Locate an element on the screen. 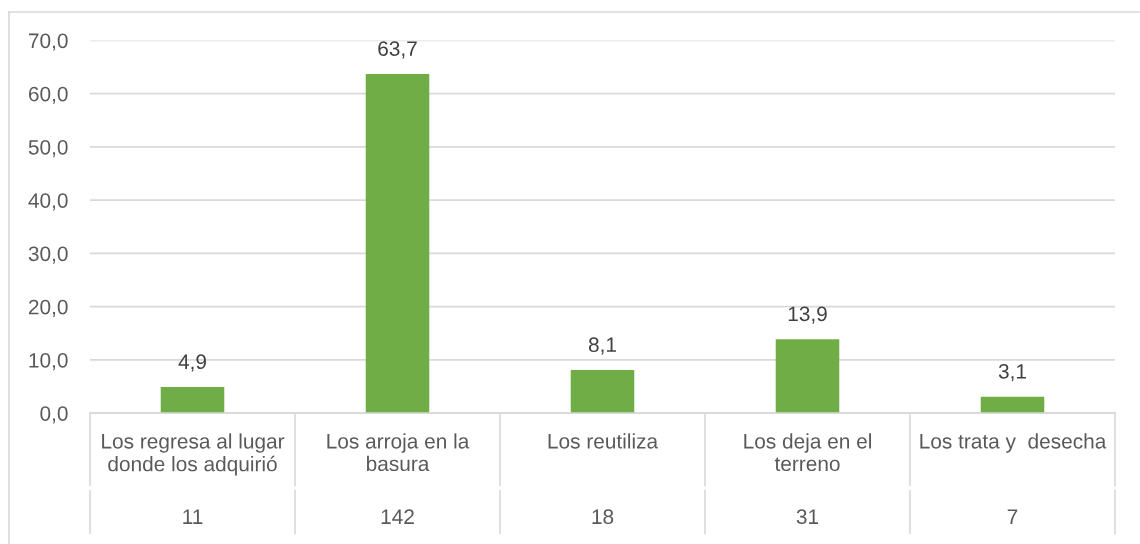 This screenshot has height=544, width=1140. text: 18 is located at coordinates (603, 517).